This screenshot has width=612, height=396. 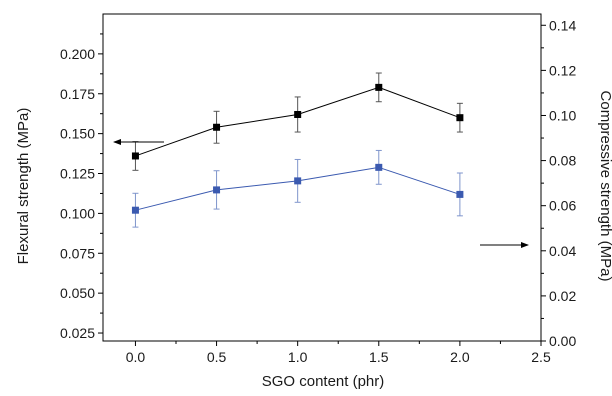 I want to click on y-left-tick-label: 0.075, so click(x=77, y=253).